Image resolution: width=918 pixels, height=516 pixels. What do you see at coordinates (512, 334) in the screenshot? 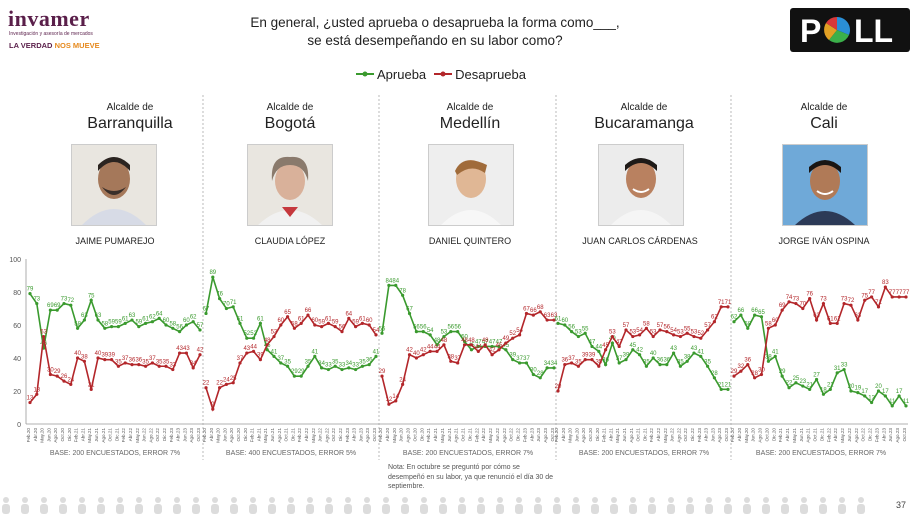
I see `data-label-desaprueba: 52` at bounding box center [512, 334].